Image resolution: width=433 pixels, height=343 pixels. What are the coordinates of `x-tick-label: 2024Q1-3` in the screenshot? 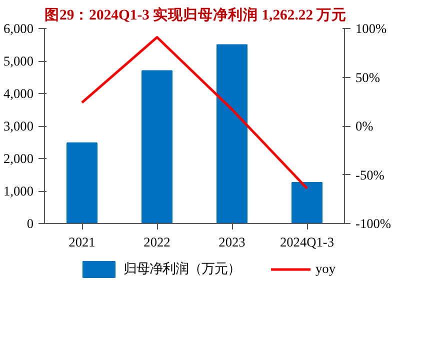 It's located at (307, 242).